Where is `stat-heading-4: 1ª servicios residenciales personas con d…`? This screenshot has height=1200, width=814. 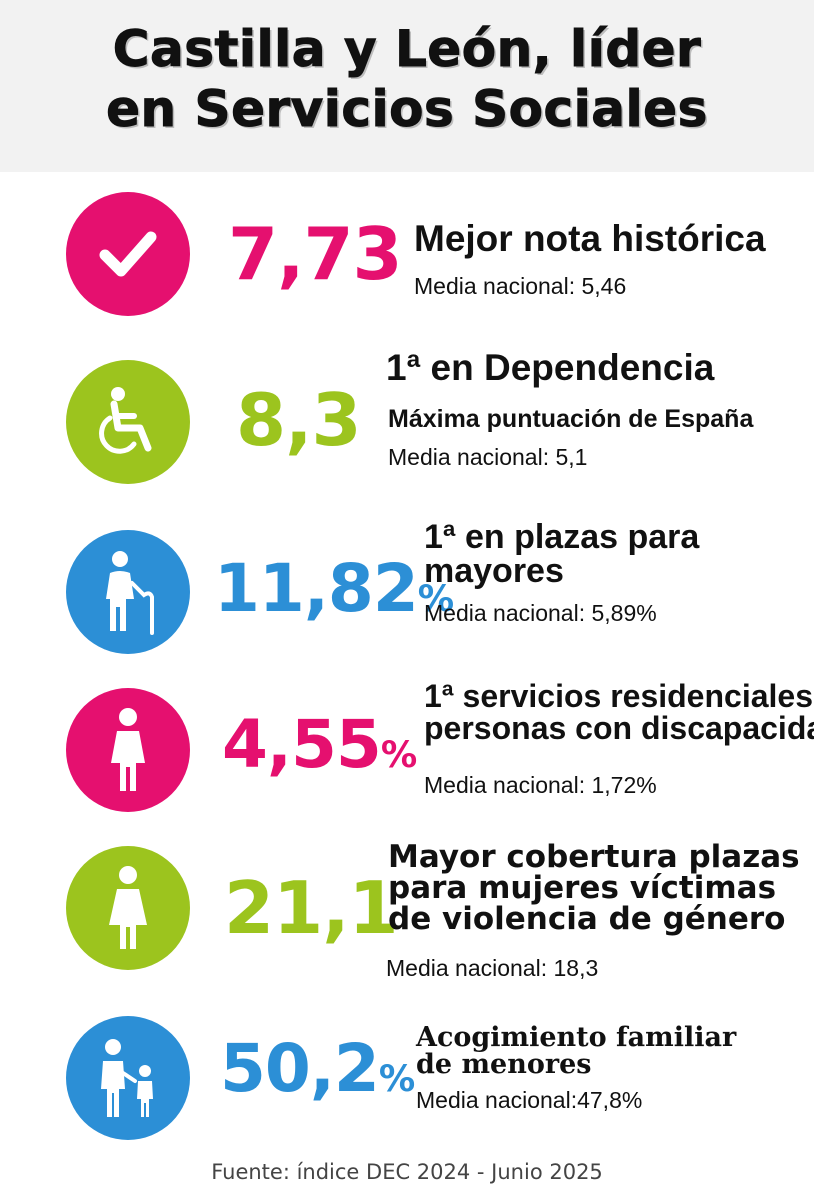
stat-heading-4: 1ª servicios residenciales personas con d… is located at coordinates (619, 712).